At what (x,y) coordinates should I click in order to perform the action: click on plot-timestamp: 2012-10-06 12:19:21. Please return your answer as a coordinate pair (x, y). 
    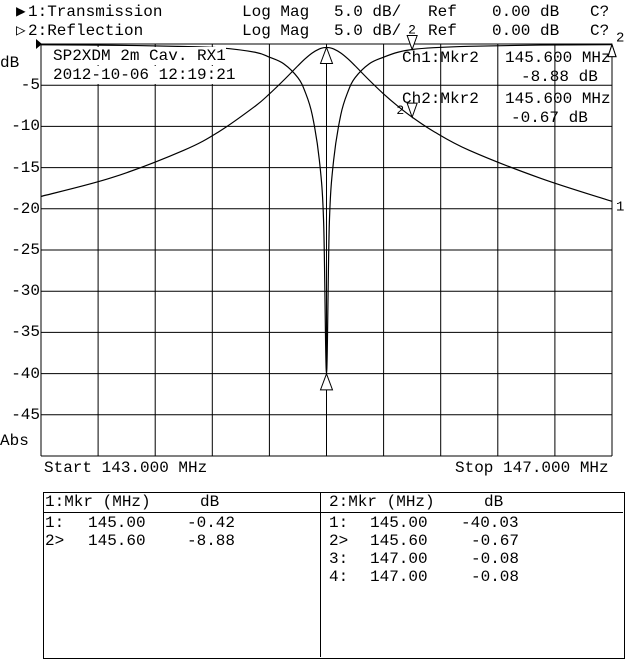
    Looking at the image, I should click on (144, 75).